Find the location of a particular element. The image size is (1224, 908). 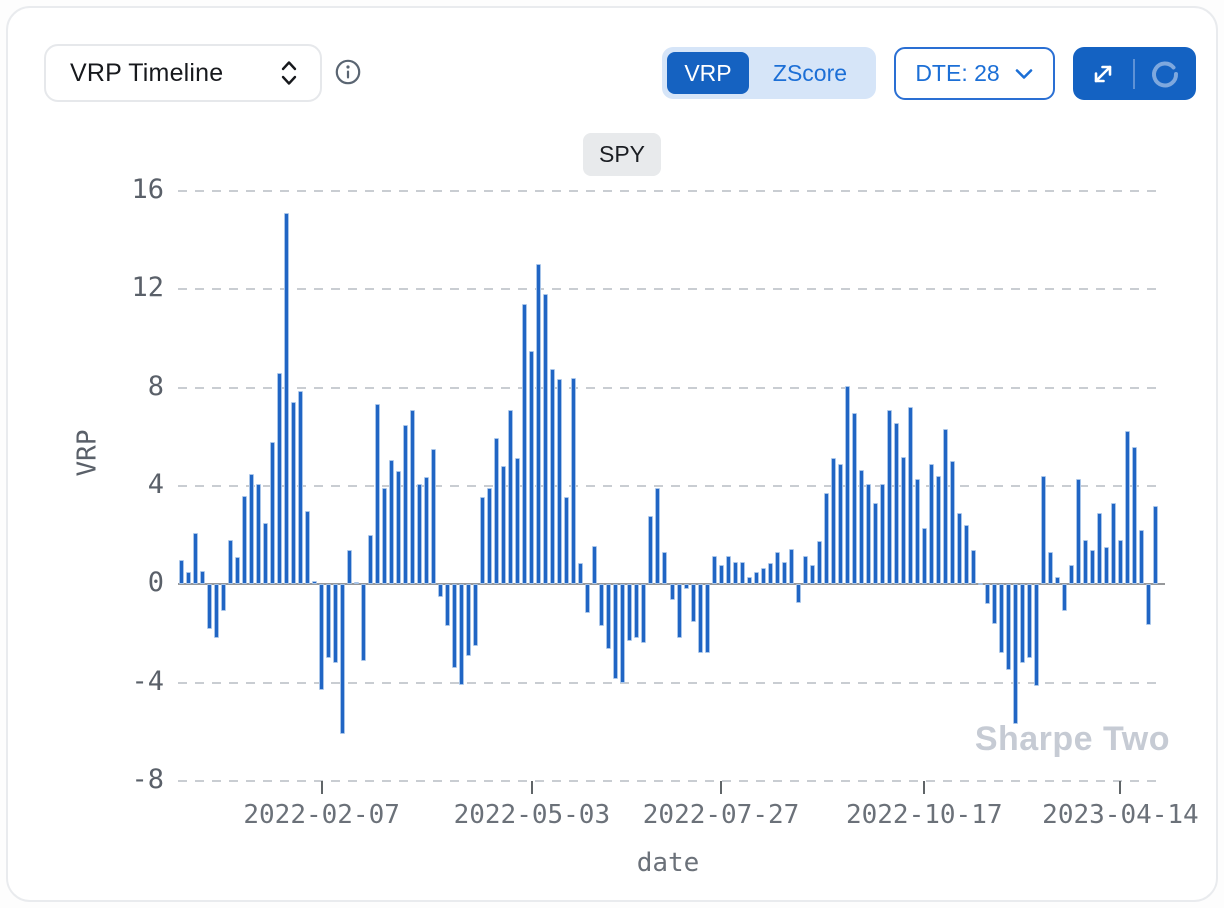

chart-actions-button is located at coordinates (1134, 73).